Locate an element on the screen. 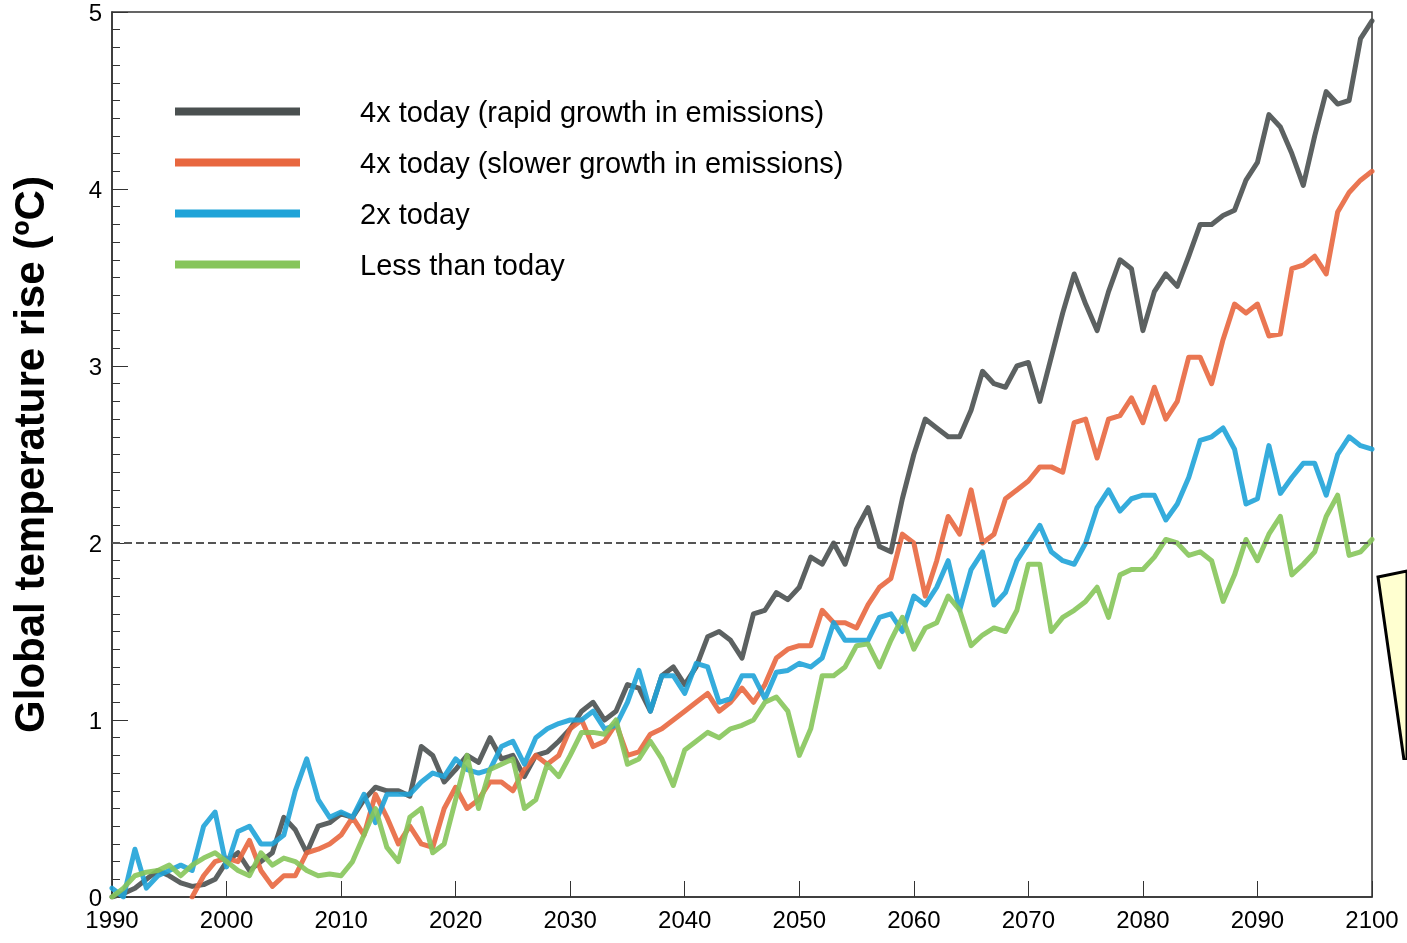  x-tick-label: 2100 is located at coordinates (1372, 919).